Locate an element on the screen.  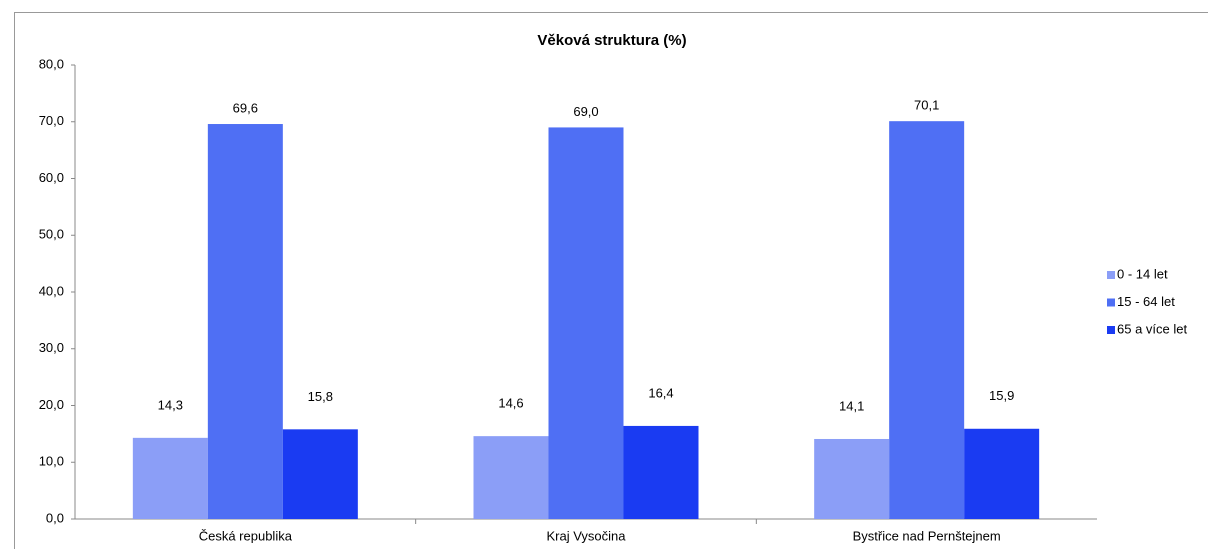
value-label: 15,8 is located at coordinates (320, 396).